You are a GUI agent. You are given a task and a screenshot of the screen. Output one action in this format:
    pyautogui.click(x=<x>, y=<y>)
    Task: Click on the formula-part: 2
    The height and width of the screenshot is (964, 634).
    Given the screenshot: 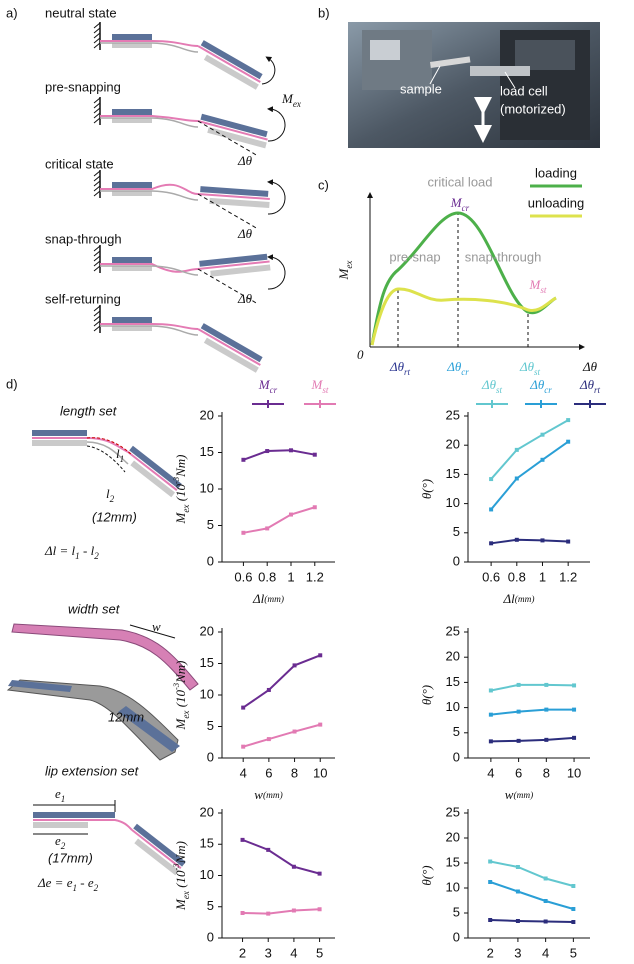 What is the action you would take?
    pyautogui.click(x=96, y=888)
    